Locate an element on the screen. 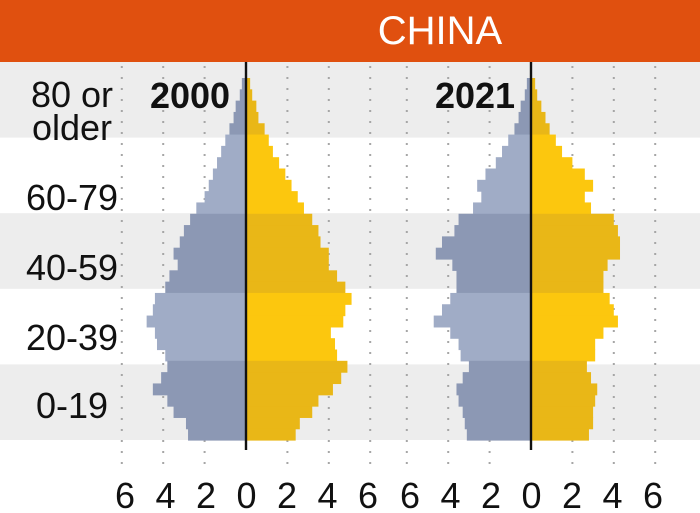 This screenshot has width=700, height=513. year-label: 2021 is located at coordinates (475, 95).